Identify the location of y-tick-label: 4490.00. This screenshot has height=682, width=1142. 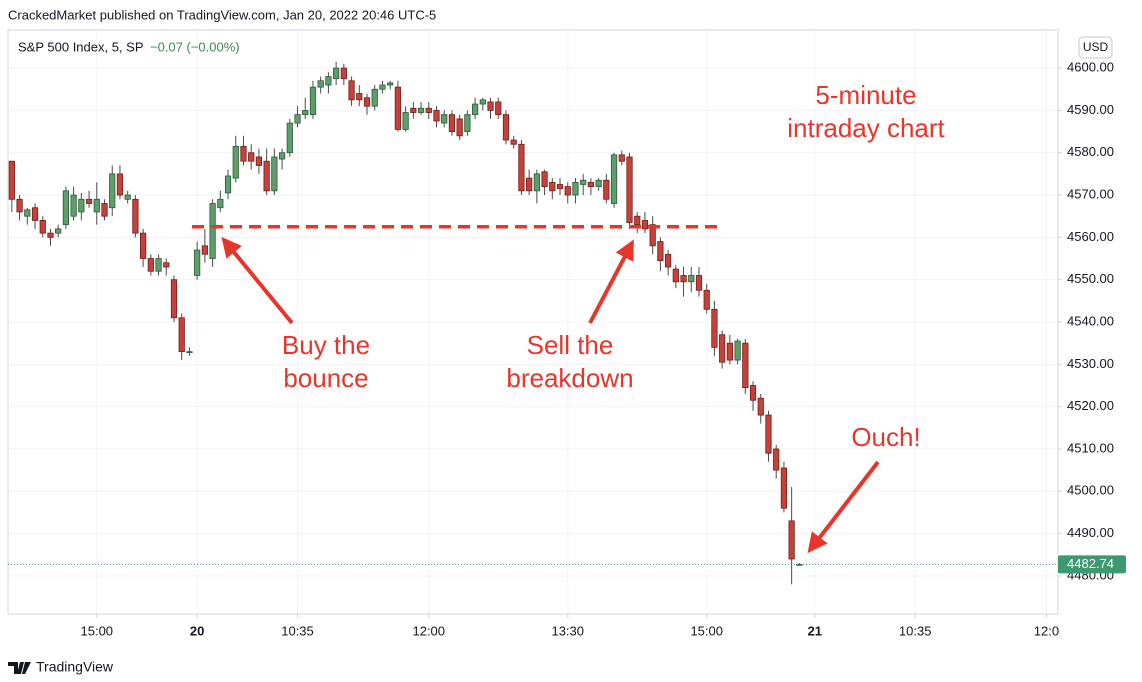
(1090, 532).